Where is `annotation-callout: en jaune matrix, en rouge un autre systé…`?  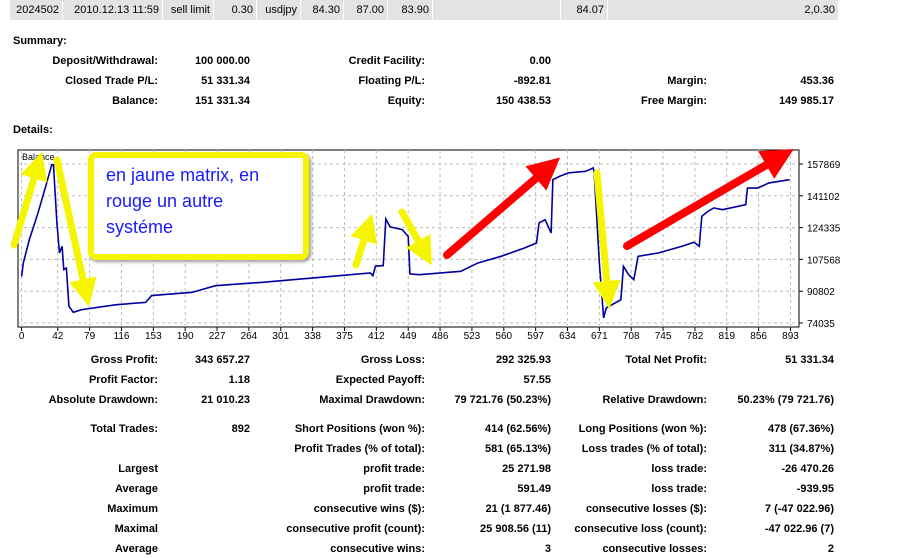
annotation-callout: en jaune matrix, en rouge un autre systé… is located at coordinates (198, 206).